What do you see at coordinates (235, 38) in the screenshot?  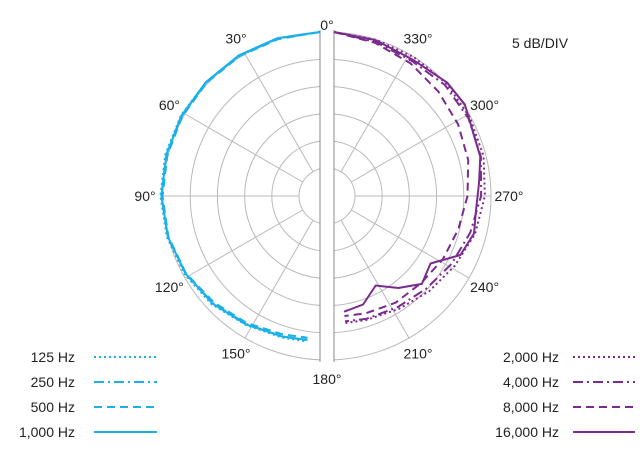 I see `angle-tick-30: 30°` at bounding box center [235, 38].